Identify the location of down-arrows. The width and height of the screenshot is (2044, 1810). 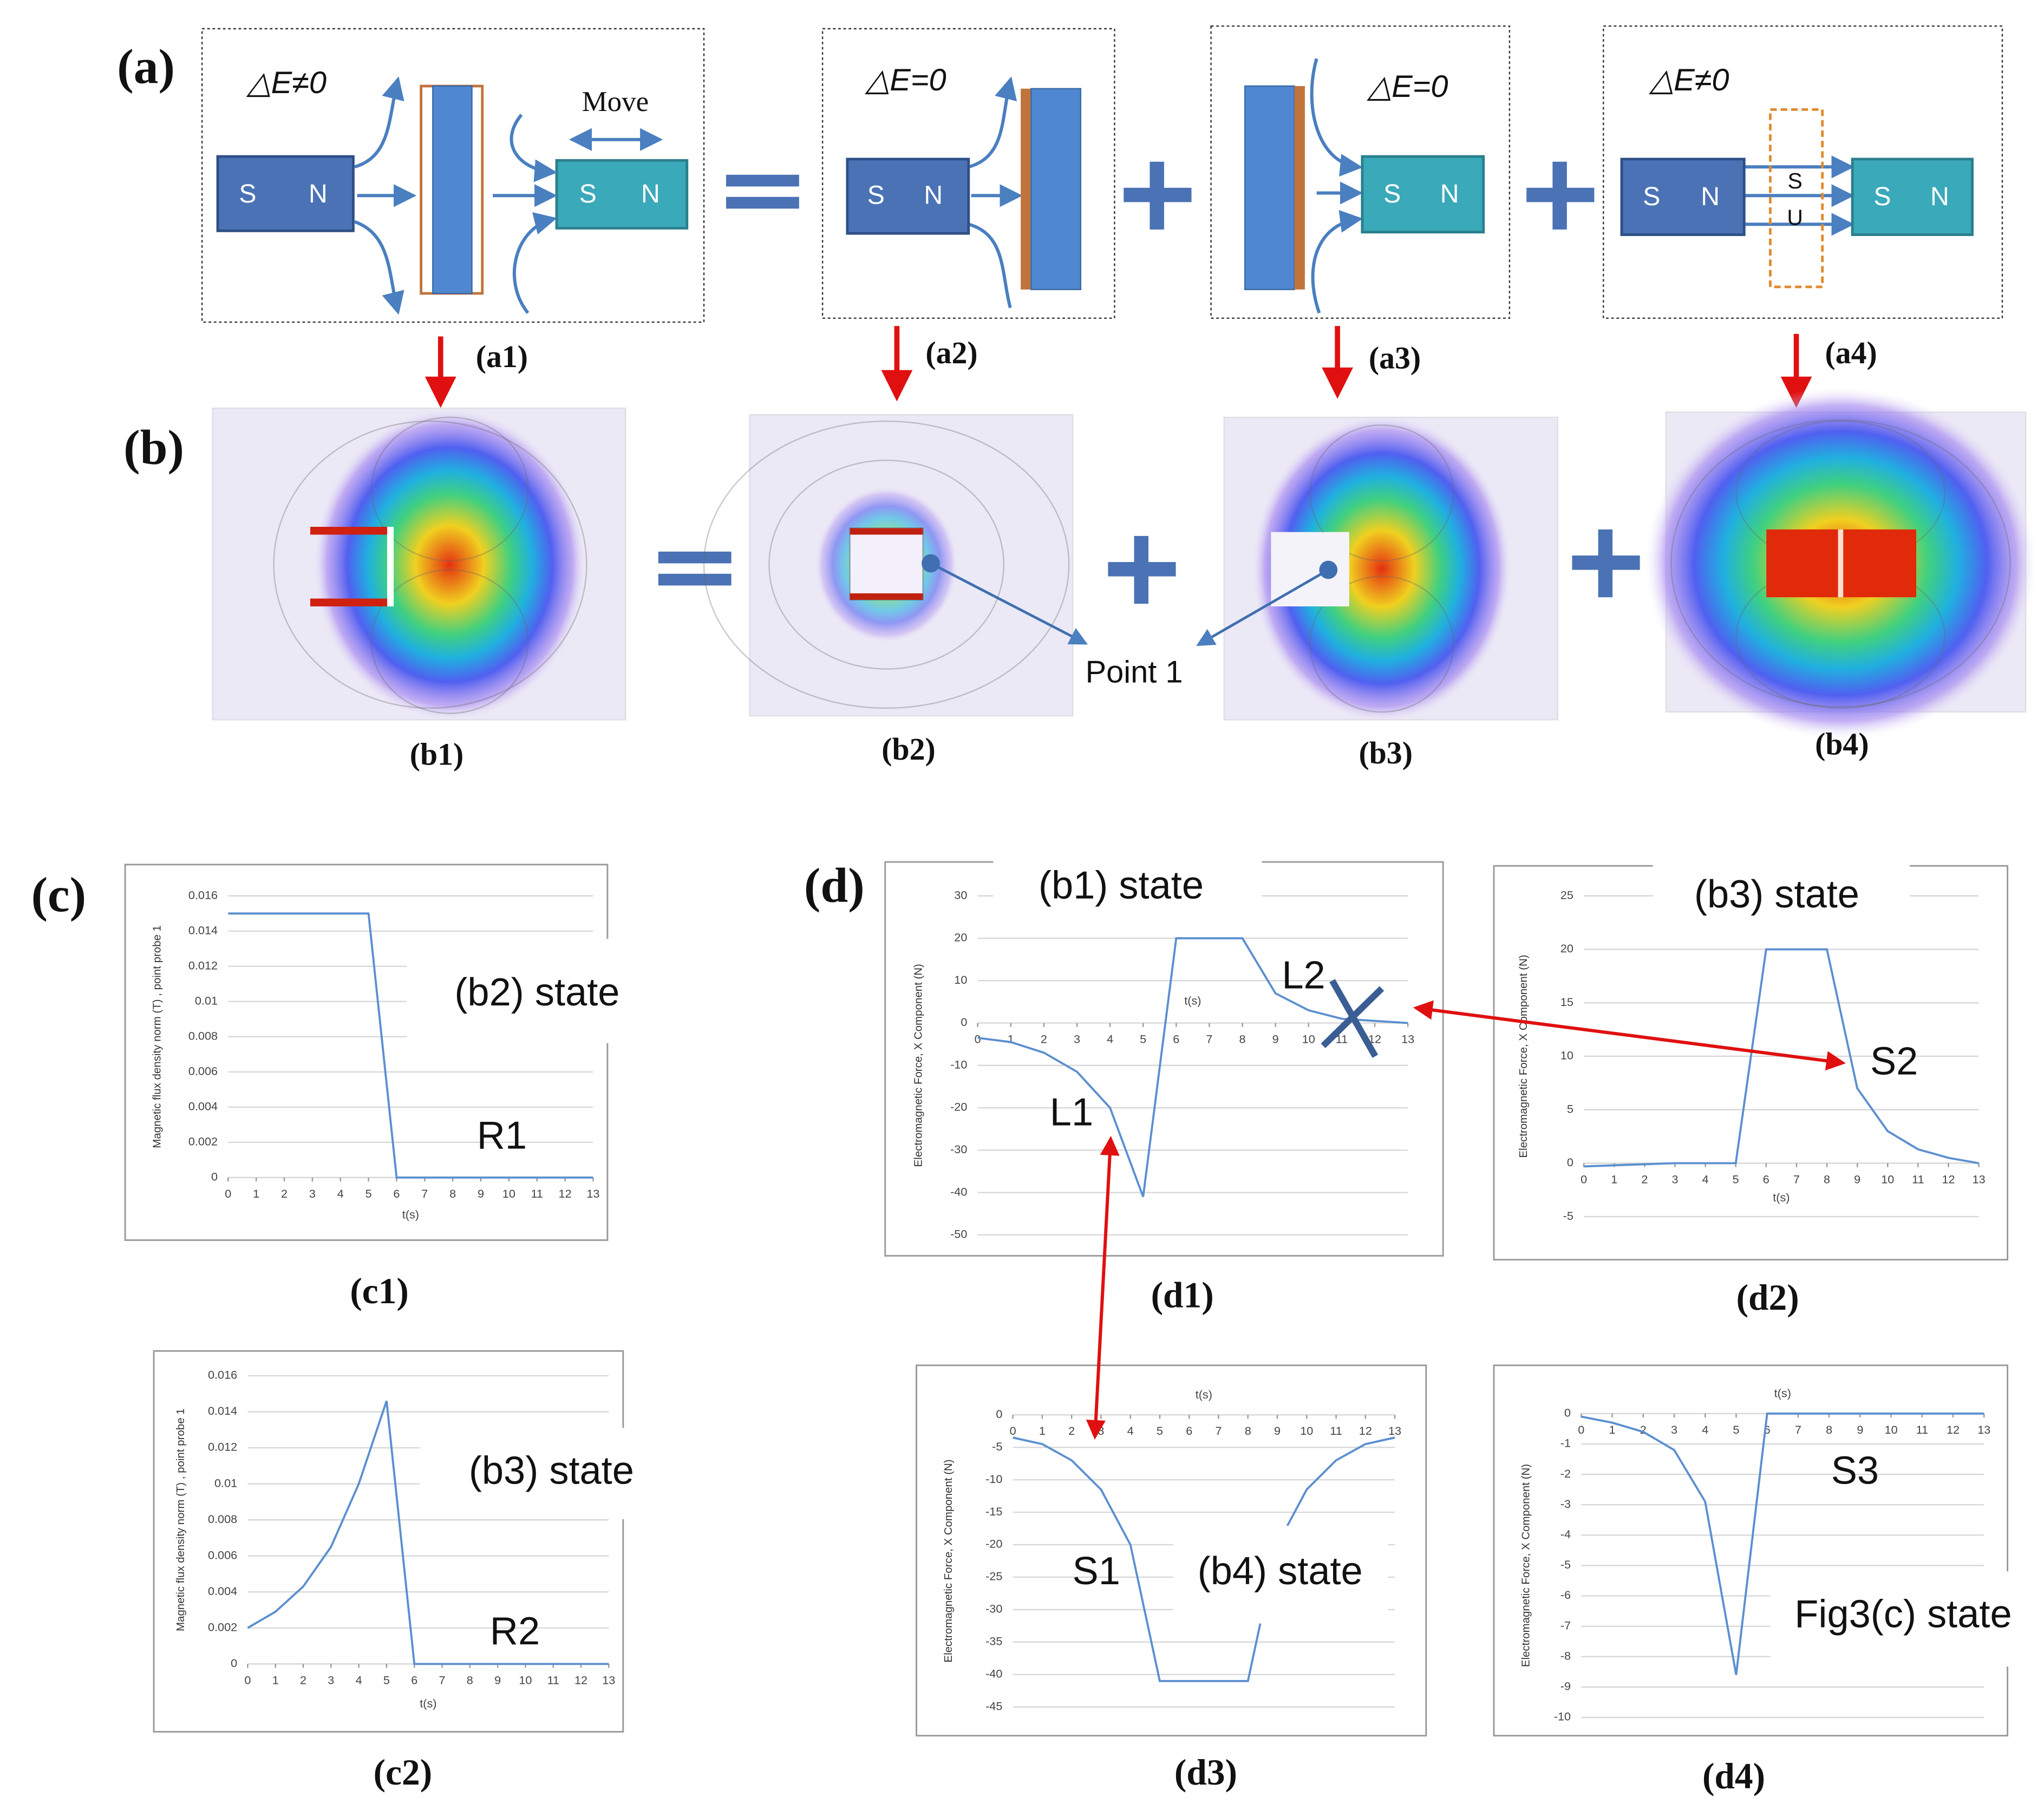
(1118, 367).